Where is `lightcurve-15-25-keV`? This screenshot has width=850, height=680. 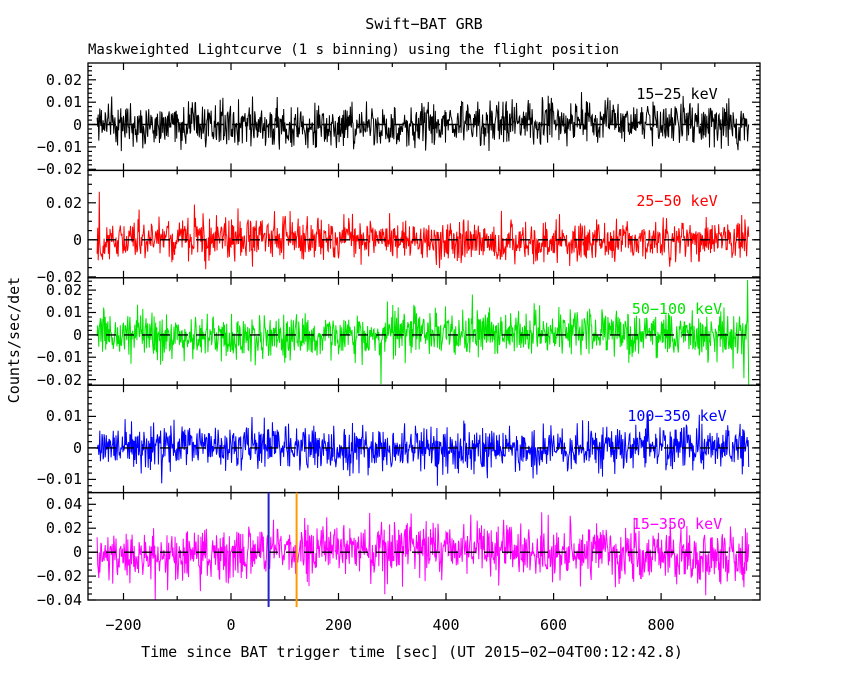 lightcurve-15-25-keV is located at coordinates (423, 122).